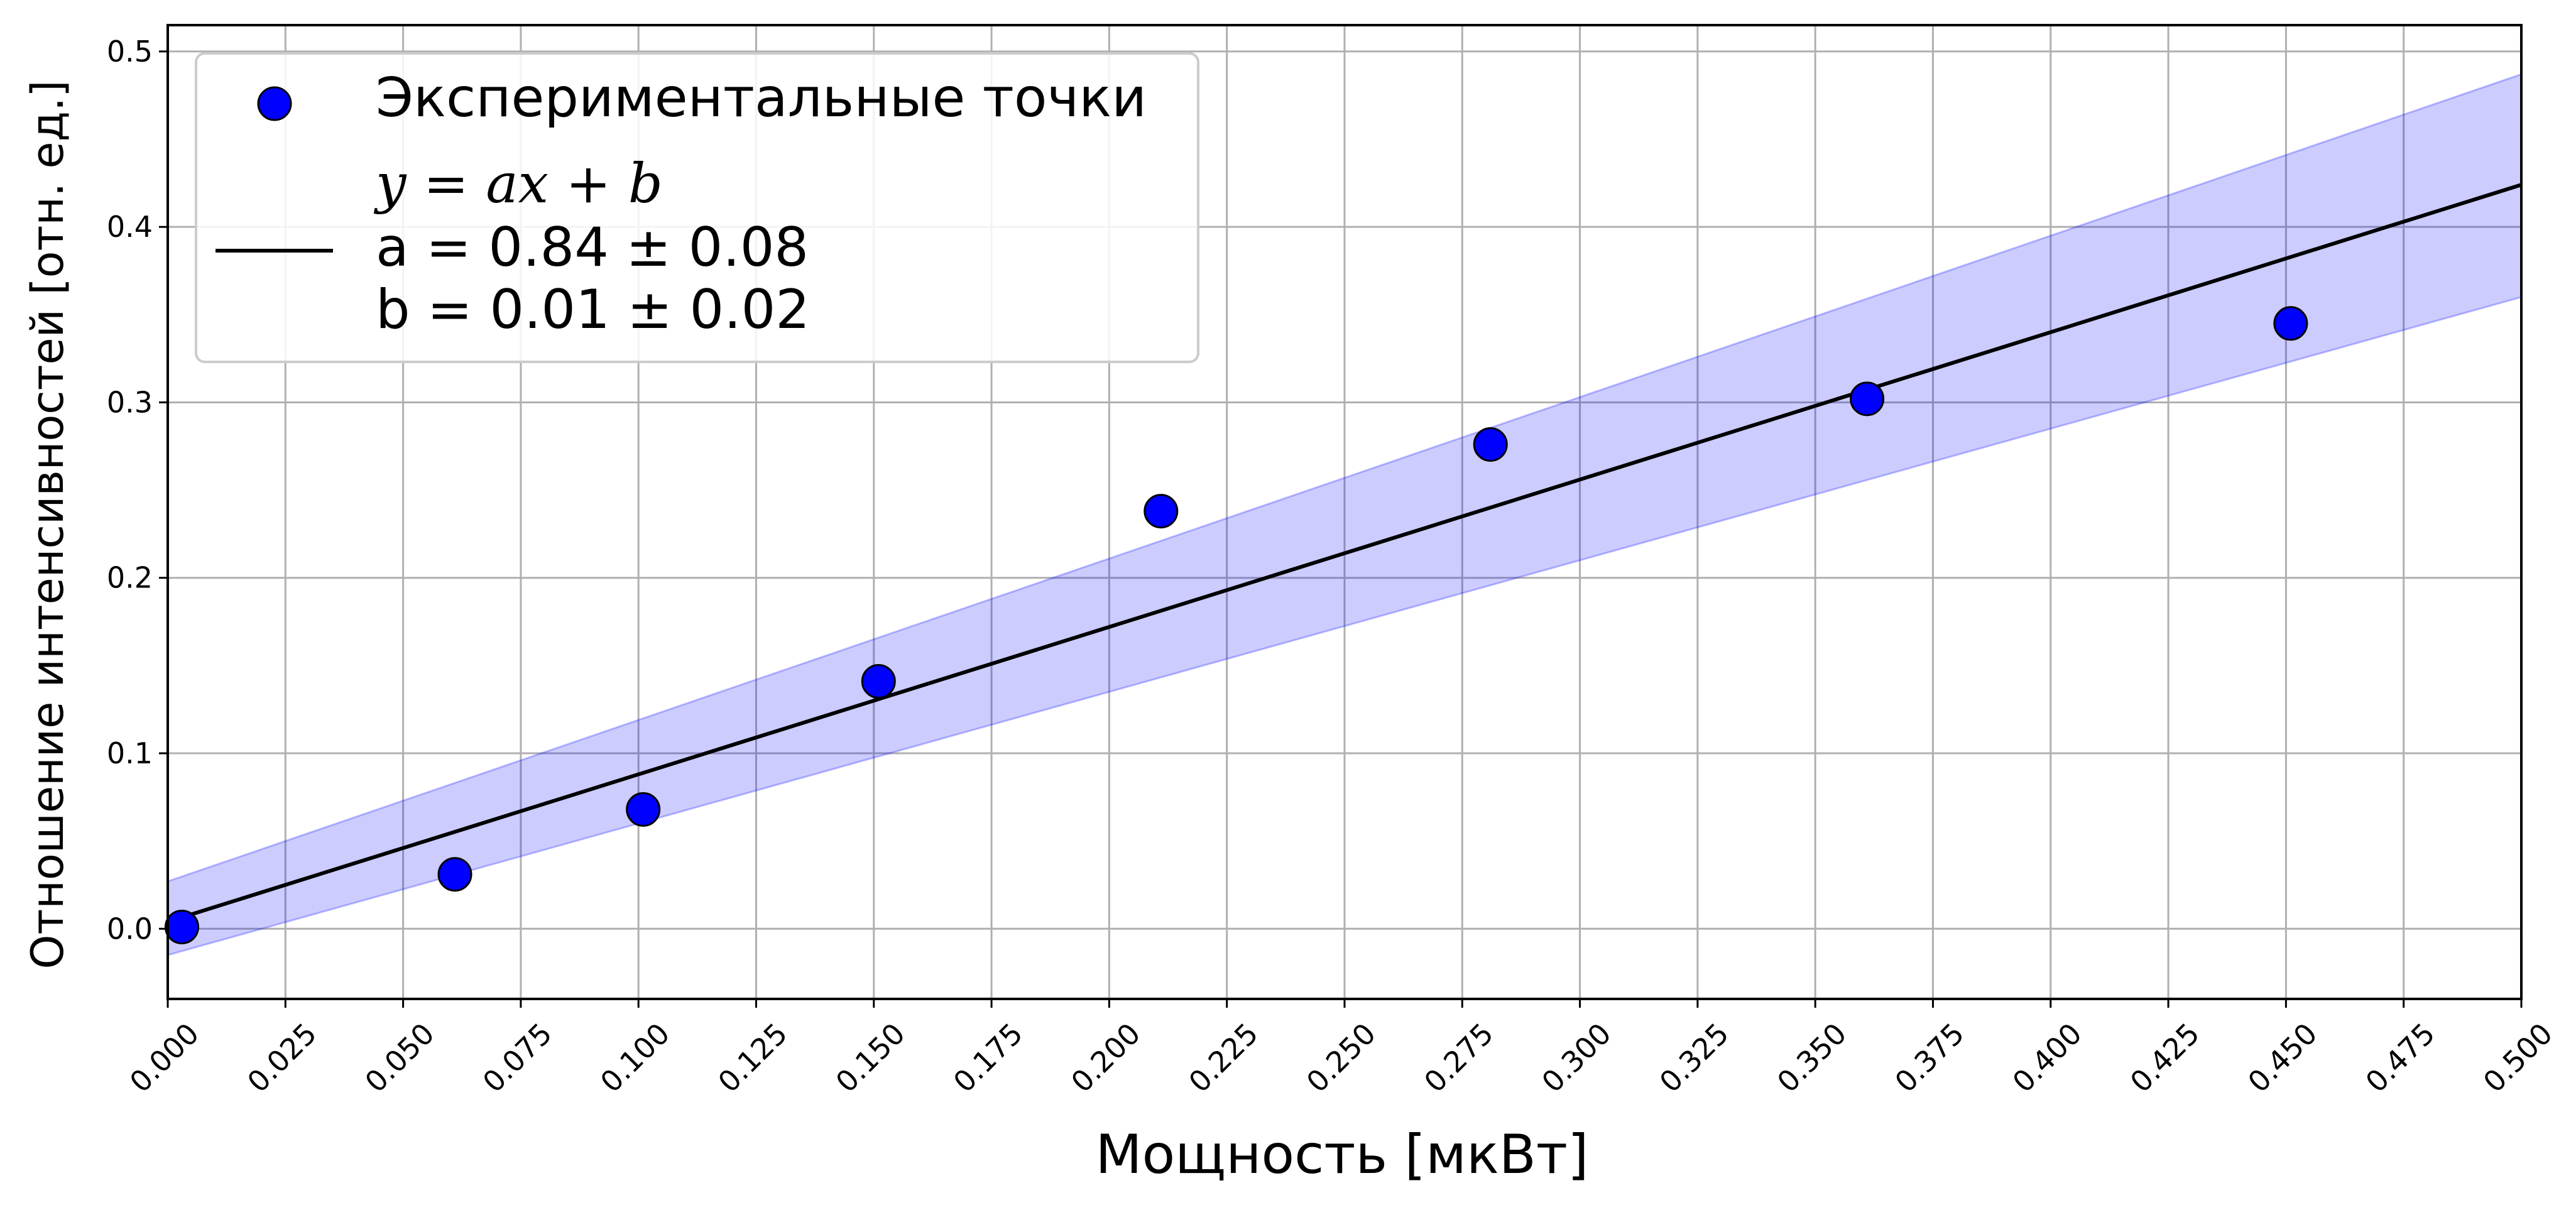 The height and width of the screenshot is (1205, 2576). Describe the element at coordinates (274, 103) in the screenshot. I see `legend-scatter-marker` at that location.